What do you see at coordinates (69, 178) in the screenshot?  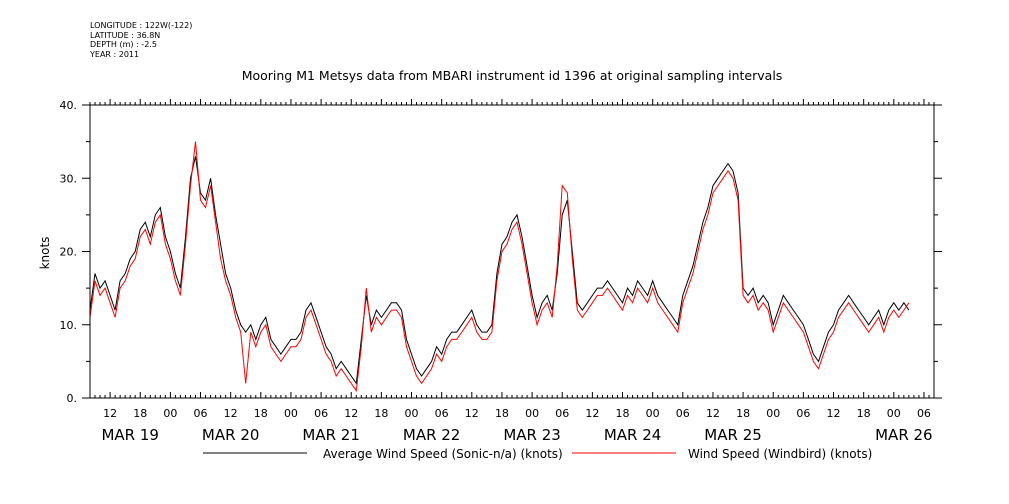 I see `y-tick-label: 30.` at bounding box center [69, 178].